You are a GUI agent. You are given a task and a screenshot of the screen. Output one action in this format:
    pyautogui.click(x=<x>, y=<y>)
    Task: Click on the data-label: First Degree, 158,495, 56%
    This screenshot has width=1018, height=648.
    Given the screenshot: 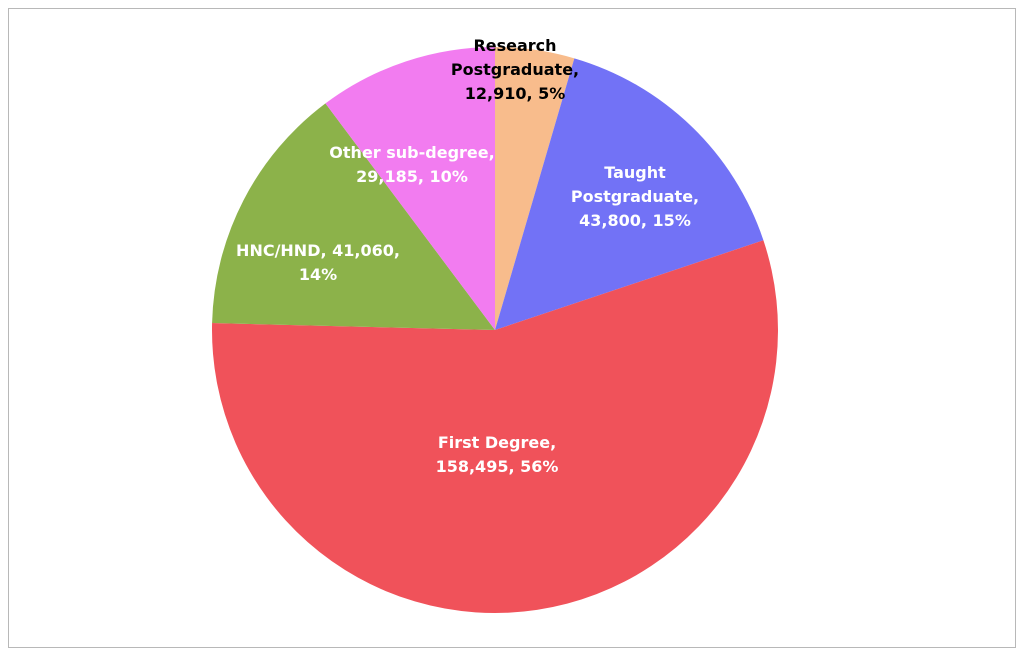 What is the action you would take?
    pyautogui.click(x=497, y=454)
    